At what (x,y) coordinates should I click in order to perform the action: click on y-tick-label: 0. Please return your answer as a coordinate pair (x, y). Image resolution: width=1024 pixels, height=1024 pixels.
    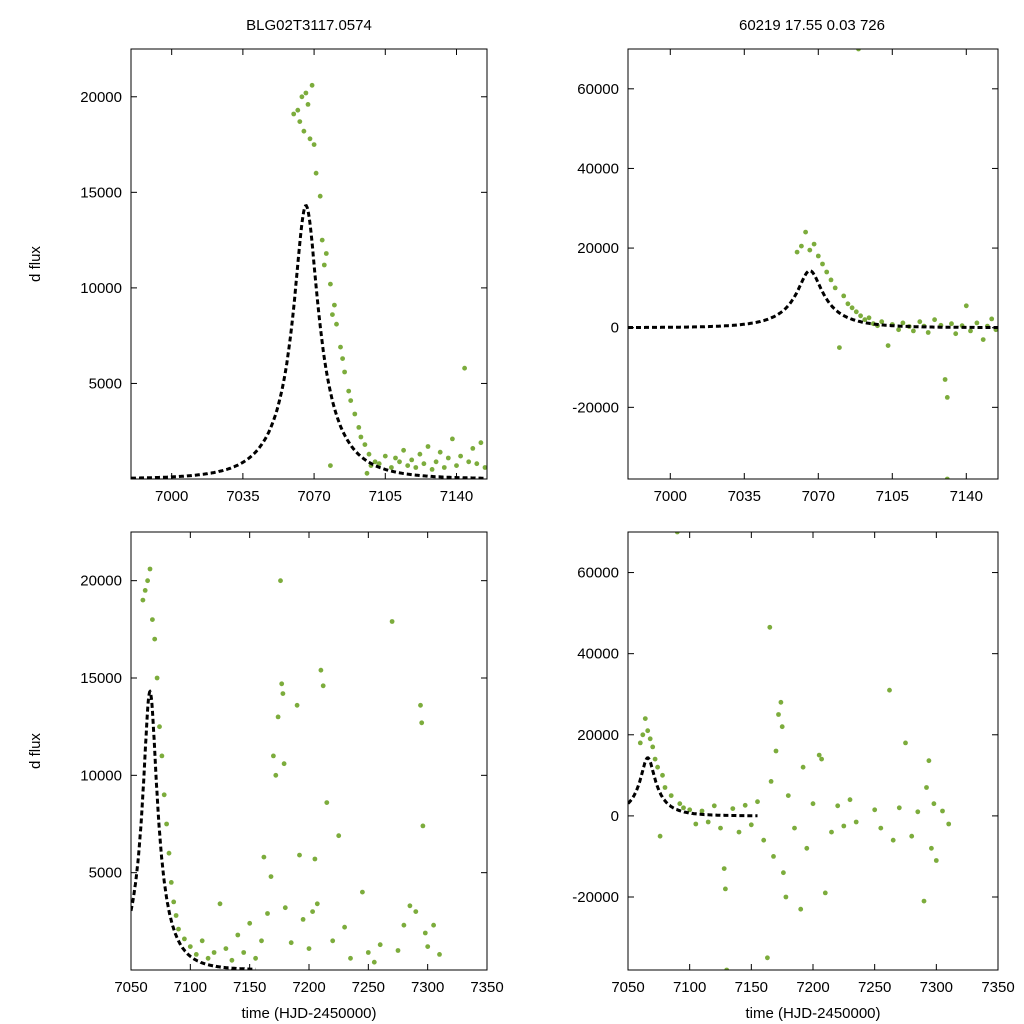
    Looking at the image, I should click on (615, 816).